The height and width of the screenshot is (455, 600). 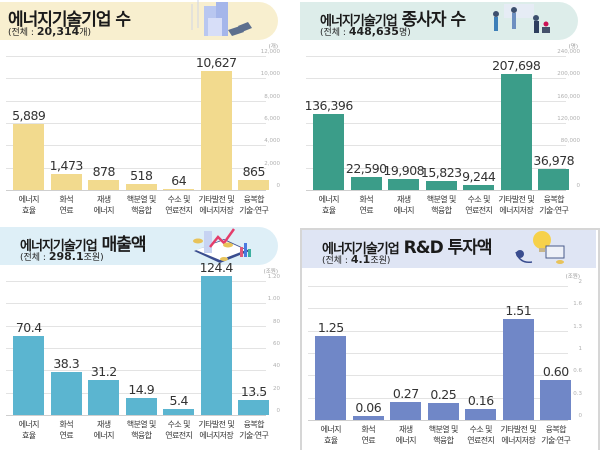 What do you see at coordinates (407, 245) in the screenshot?
I see `chart-title: 에너지기술기업 R&D 투자액` at bounding box center [407, 245].